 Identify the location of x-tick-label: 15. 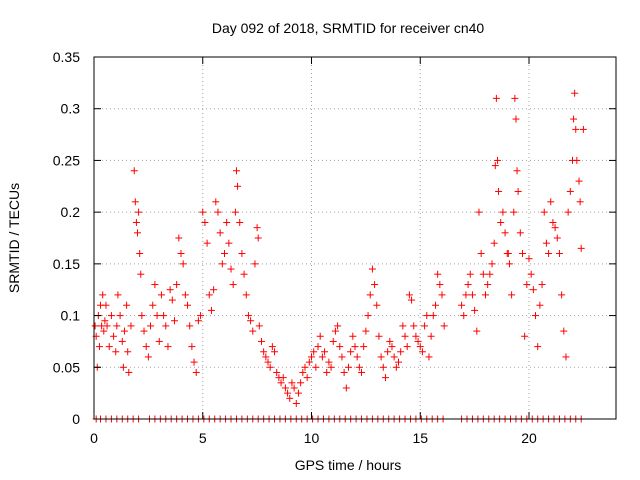
(420, 438).